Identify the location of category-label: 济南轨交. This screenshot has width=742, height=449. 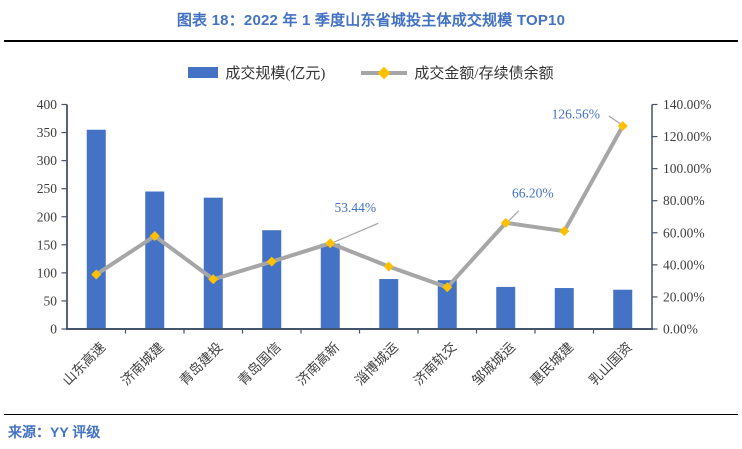
(434, 363).